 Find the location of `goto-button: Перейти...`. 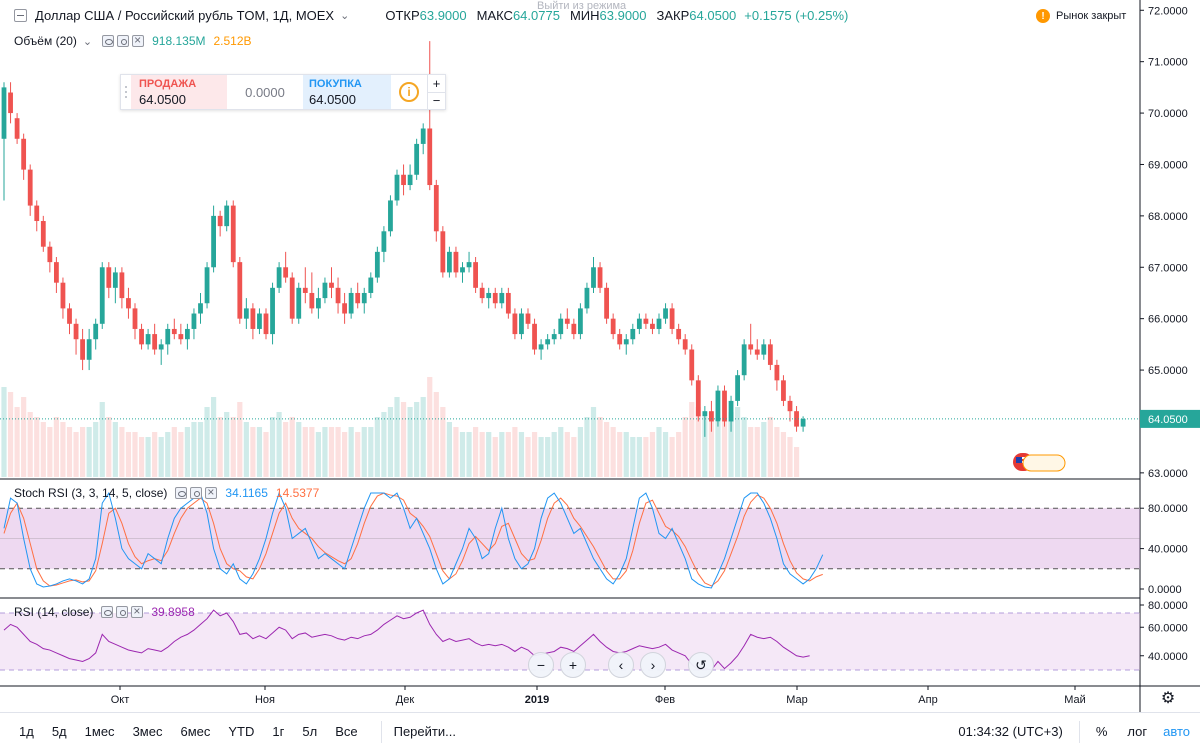

goto-button: Перейти... is located at coordinates (424, 731).